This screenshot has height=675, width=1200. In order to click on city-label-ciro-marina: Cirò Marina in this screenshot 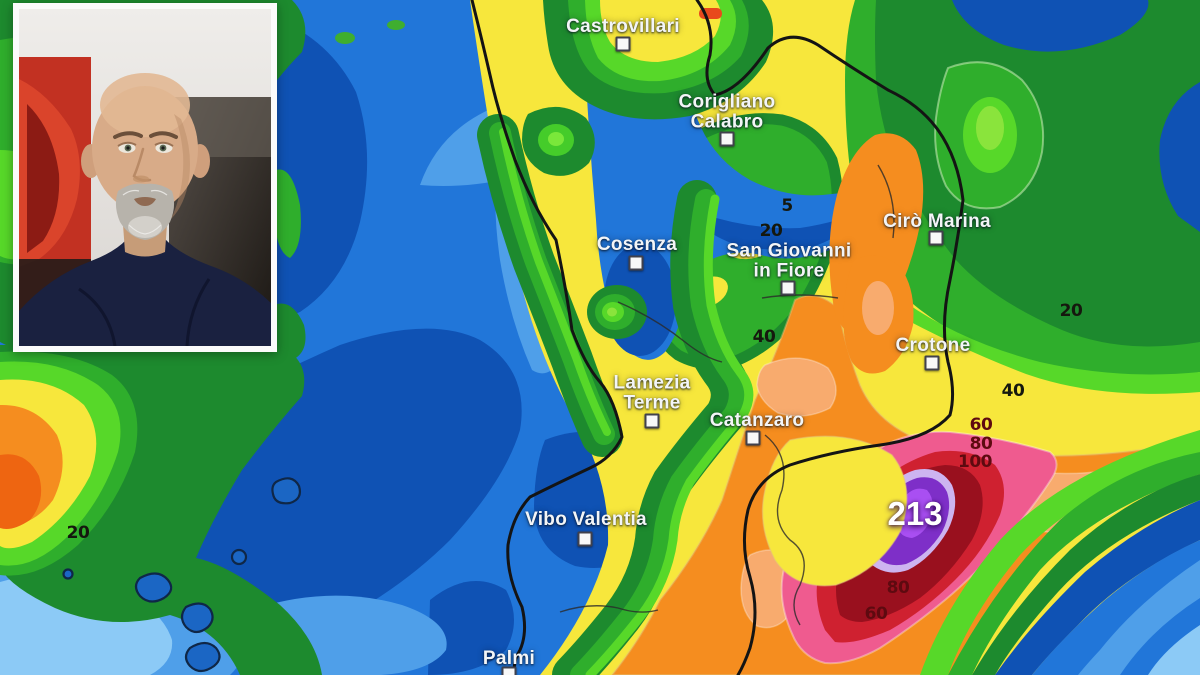, I will do `click(937, 222)`.